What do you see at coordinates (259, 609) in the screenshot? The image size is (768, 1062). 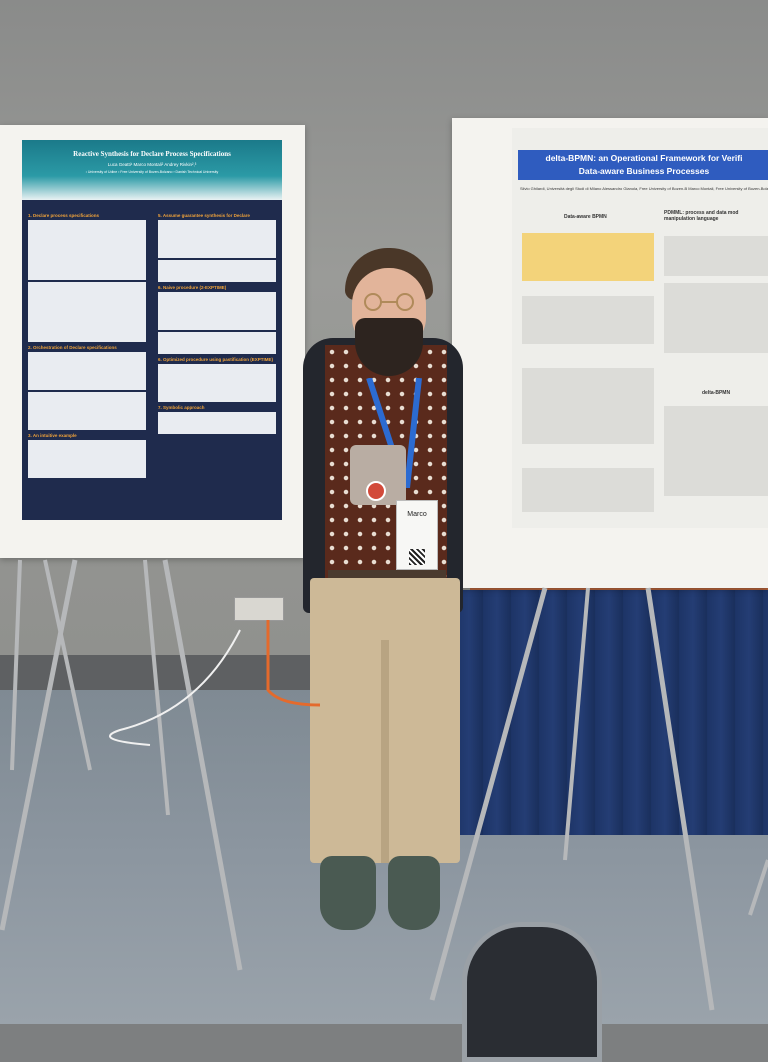 I see `wall-outlet` at bounding box center [259, 609].